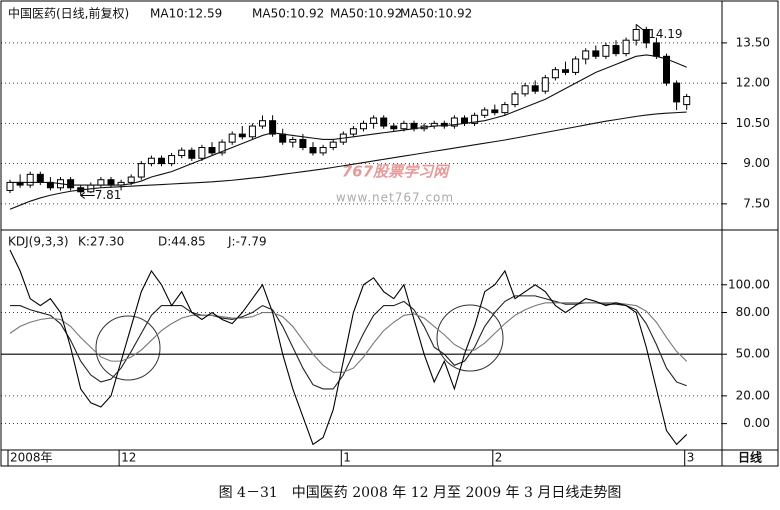  Describe the element at coordinates (31, 458) in the screenshot. I see `x-tick-label: 2008年` at that location.